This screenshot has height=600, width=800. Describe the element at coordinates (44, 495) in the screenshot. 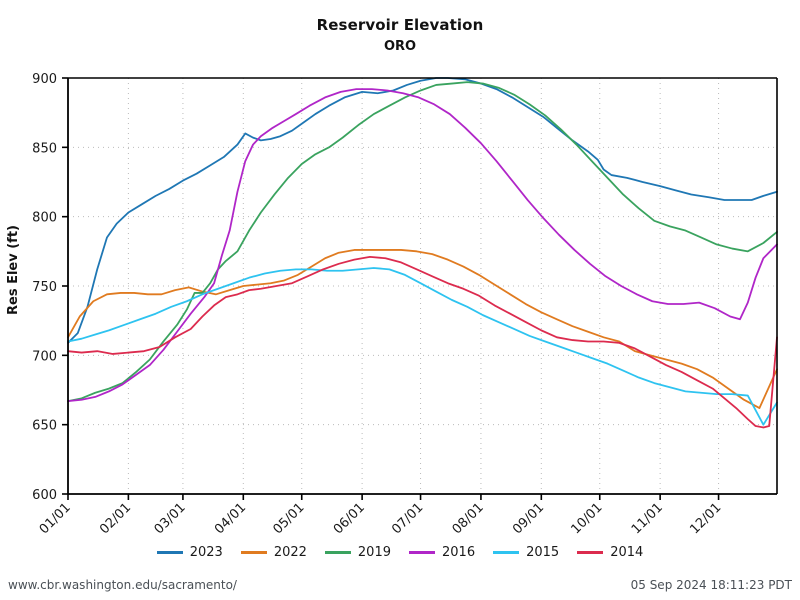

I see `y-tick-label: 600` at that location.